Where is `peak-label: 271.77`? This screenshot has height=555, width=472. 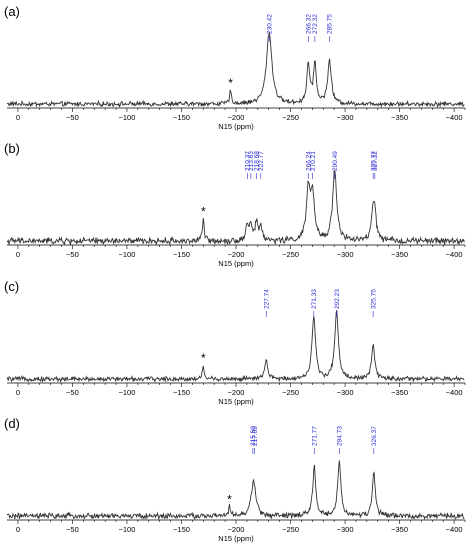
peak-label: 271.77 is located at coordinates (315, 436).